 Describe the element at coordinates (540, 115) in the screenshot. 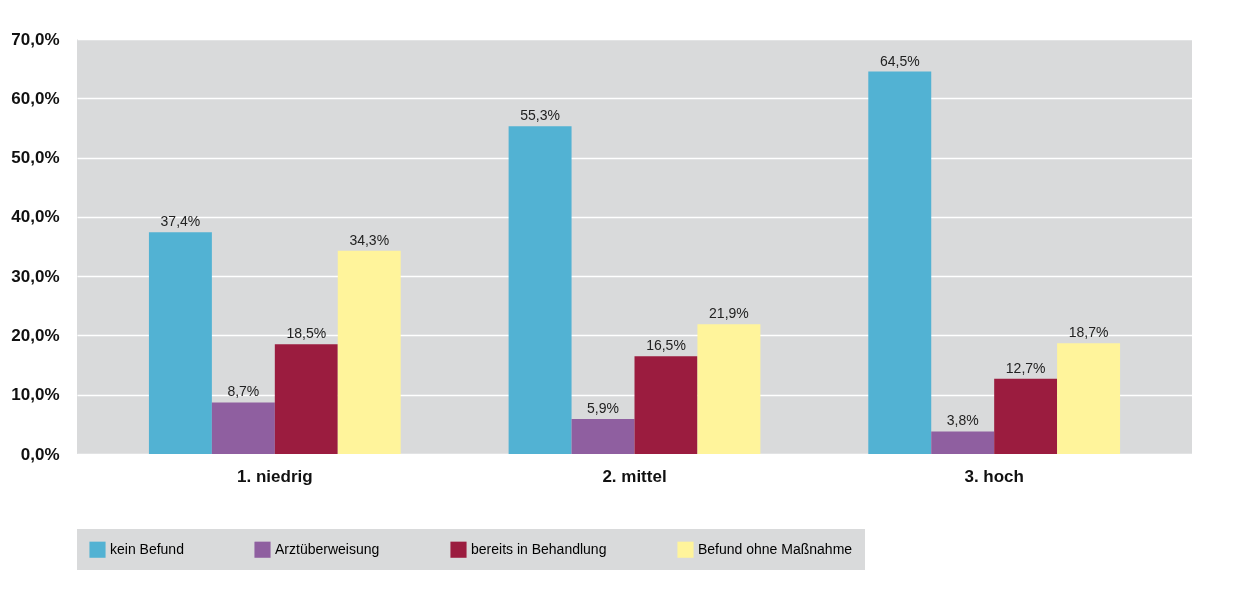

I see `data-label: 55,3%` at that location.